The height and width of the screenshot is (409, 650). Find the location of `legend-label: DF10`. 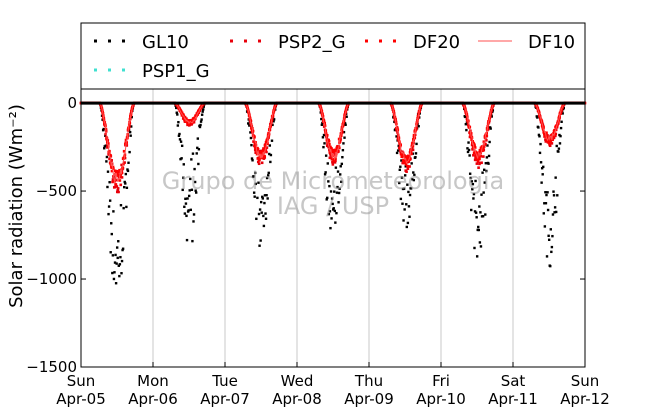

legend-label: DF10 is located at coordinates (551, 42).